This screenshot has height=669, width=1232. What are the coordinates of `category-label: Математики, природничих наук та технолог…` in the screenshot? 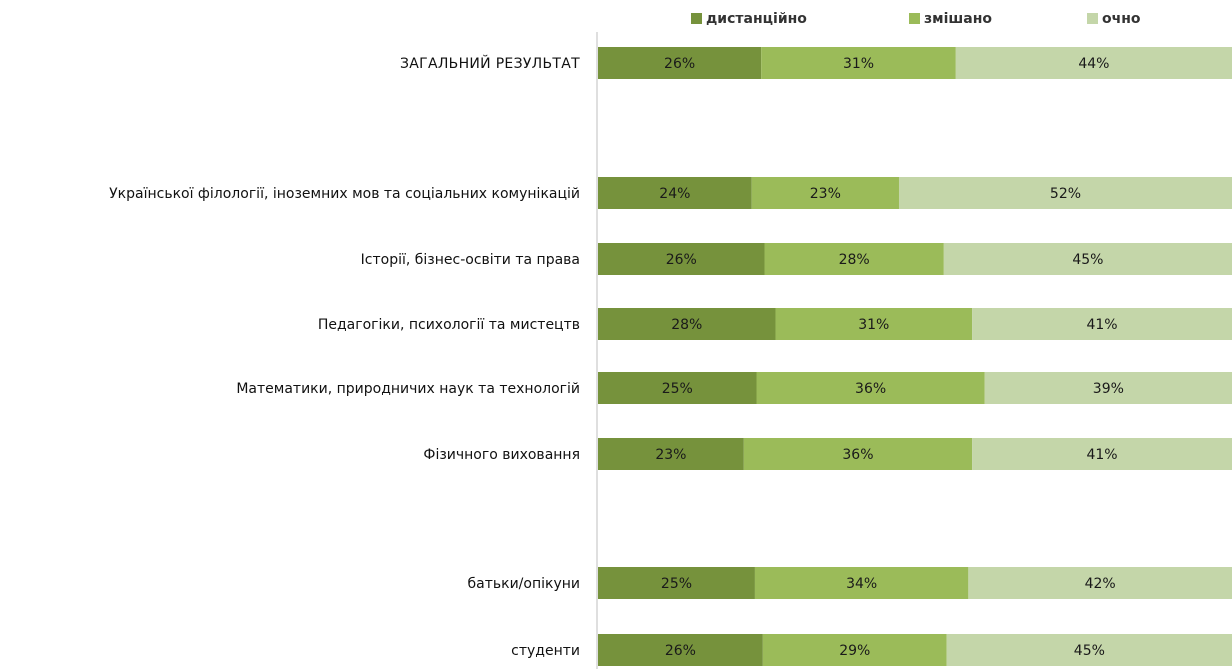 It's located at (408, 389).